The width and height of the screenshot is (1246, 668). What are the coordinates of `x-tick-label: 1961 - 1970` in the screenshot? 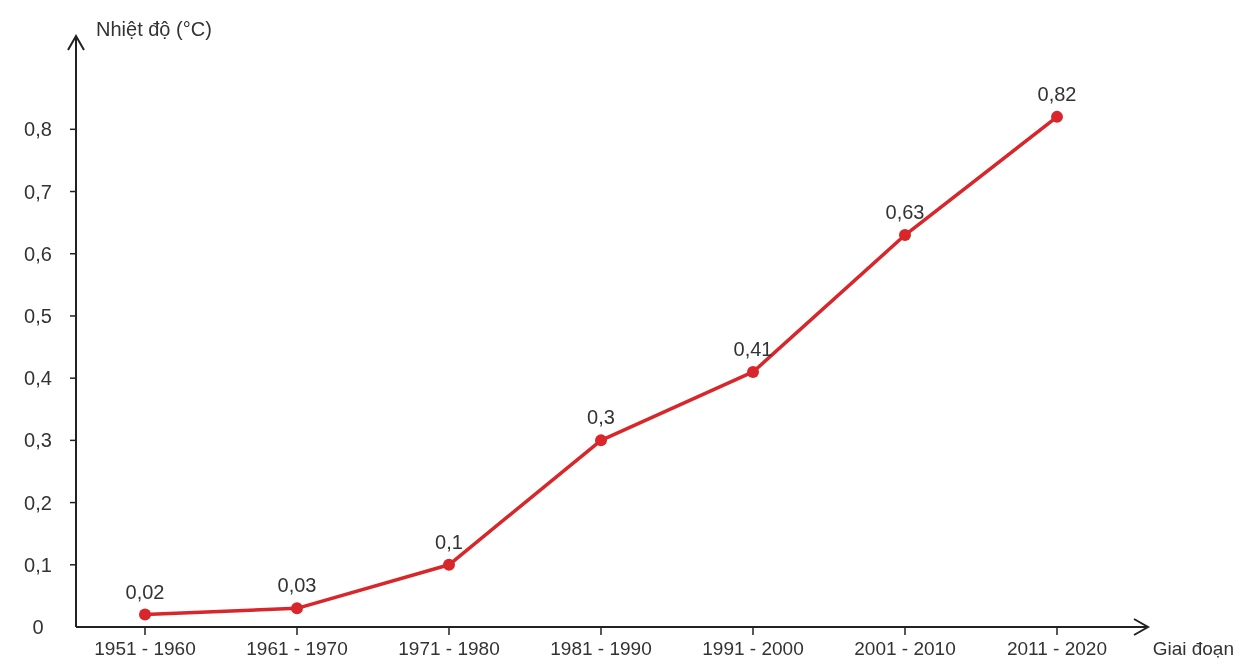 It's located at (297, 648).